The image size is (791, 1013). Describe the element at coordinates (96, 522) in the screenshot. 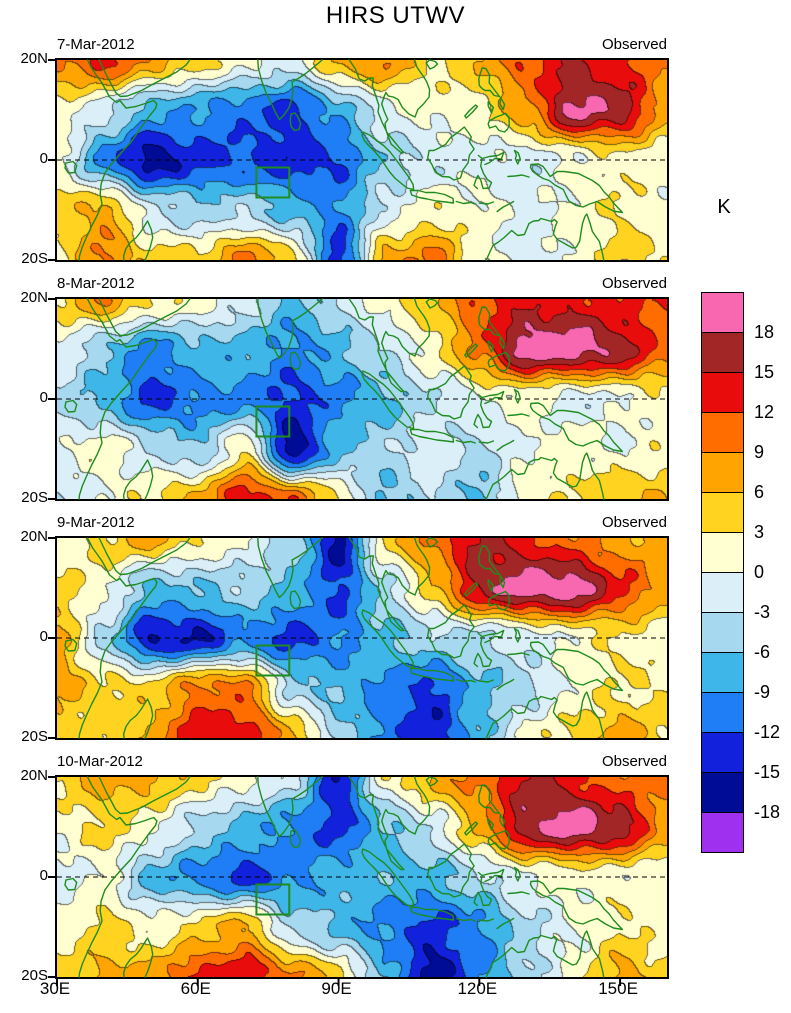

I see `panel-date-label: 9-Mar-2012` at that location.